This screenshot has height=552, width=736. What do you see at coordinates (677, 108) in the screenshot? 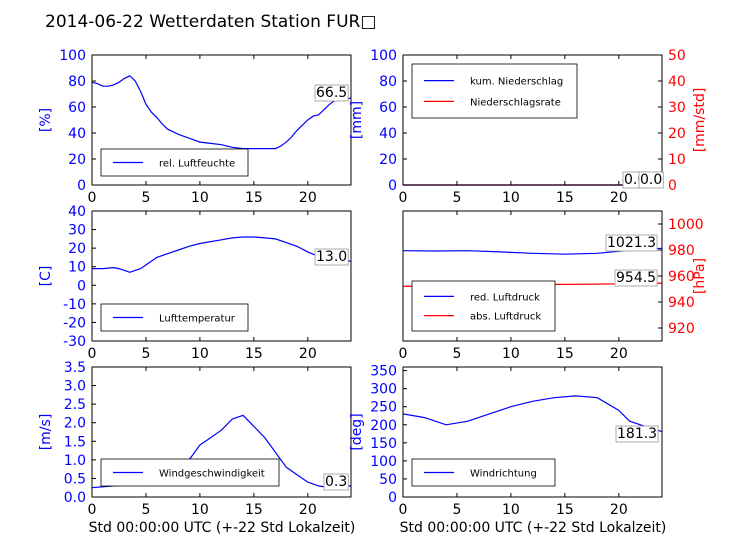
I see `y-right-tick-label: 30` at bounding box center [677, 108].